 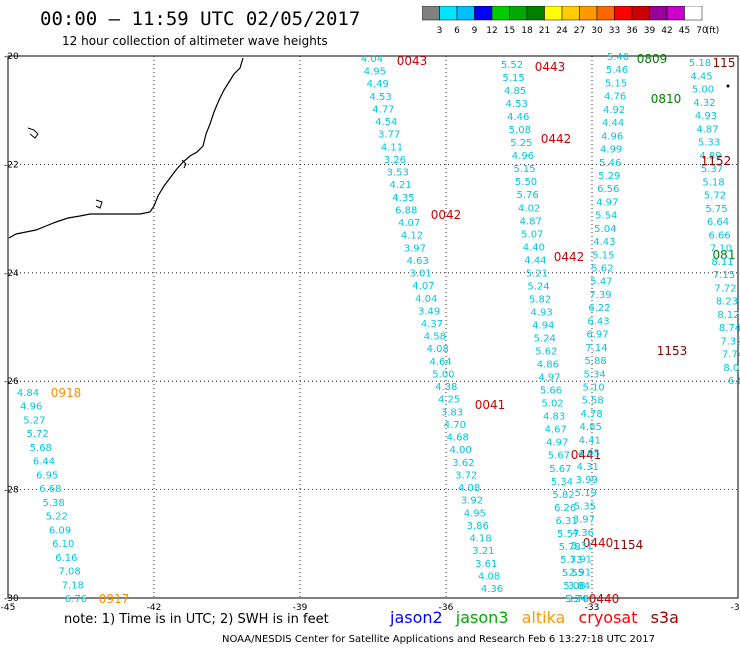 What do you see at coordinates (727, 302) in the screenshot?
I see `wave-height-value: 8.23` at bounding box center [727, 302].